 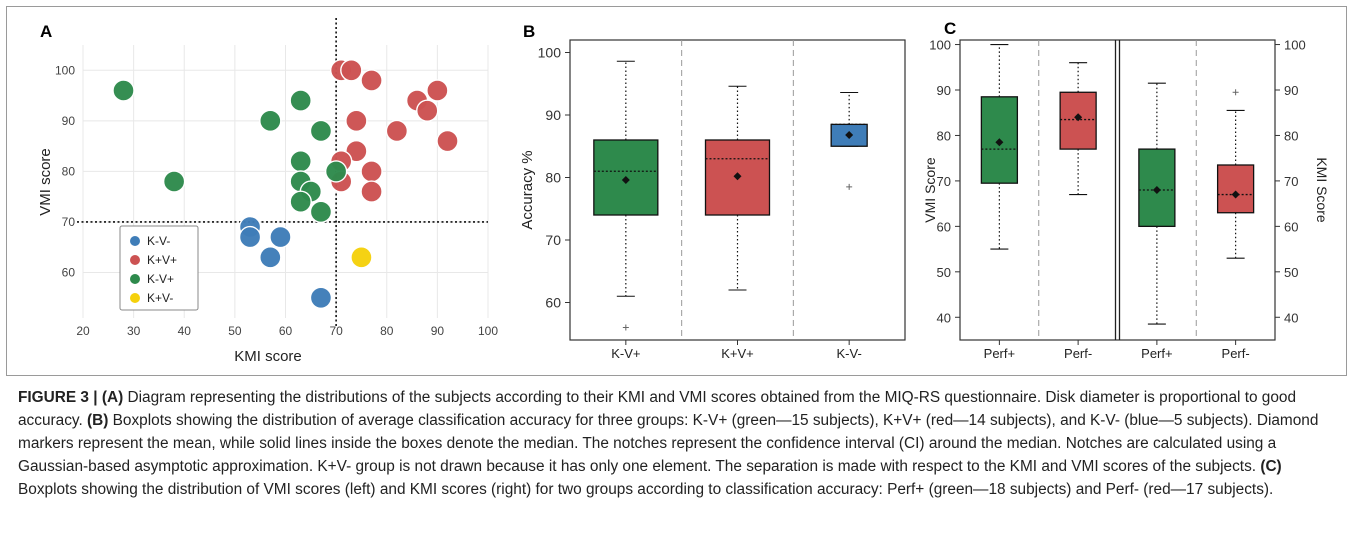 I want to click on box-Perf+, so click(x=1157, y=188).